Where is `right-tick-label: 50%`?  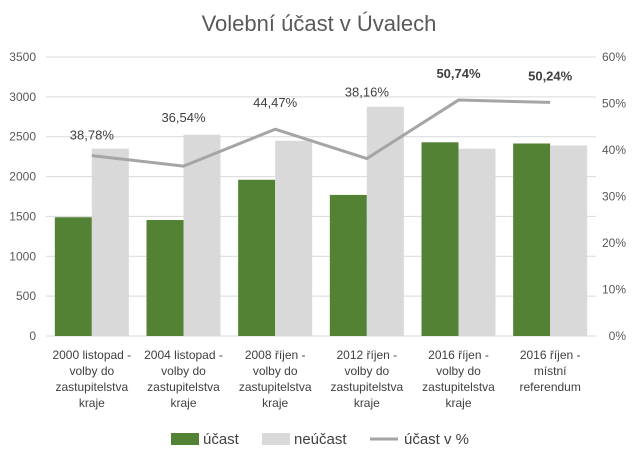
right-tick-label: 50% is located at coordinates (614, 104).